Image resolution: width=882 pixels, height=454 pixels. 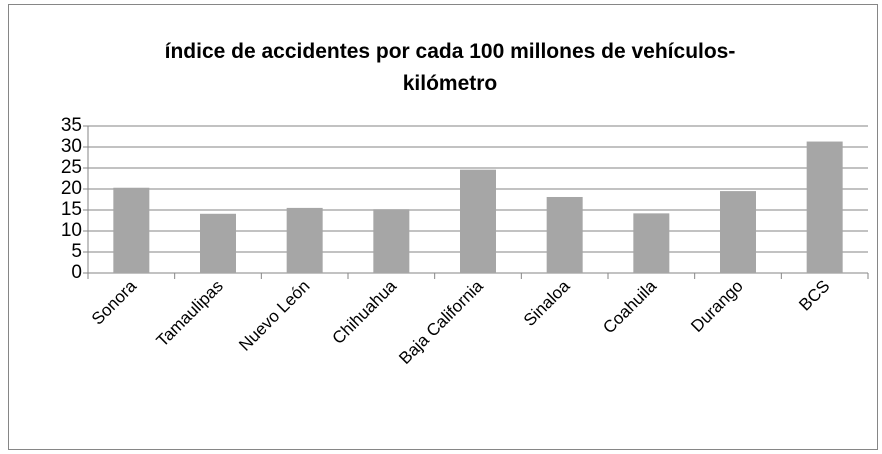 I want to click on y-tick-label: 0, so click(x=76, y=272).